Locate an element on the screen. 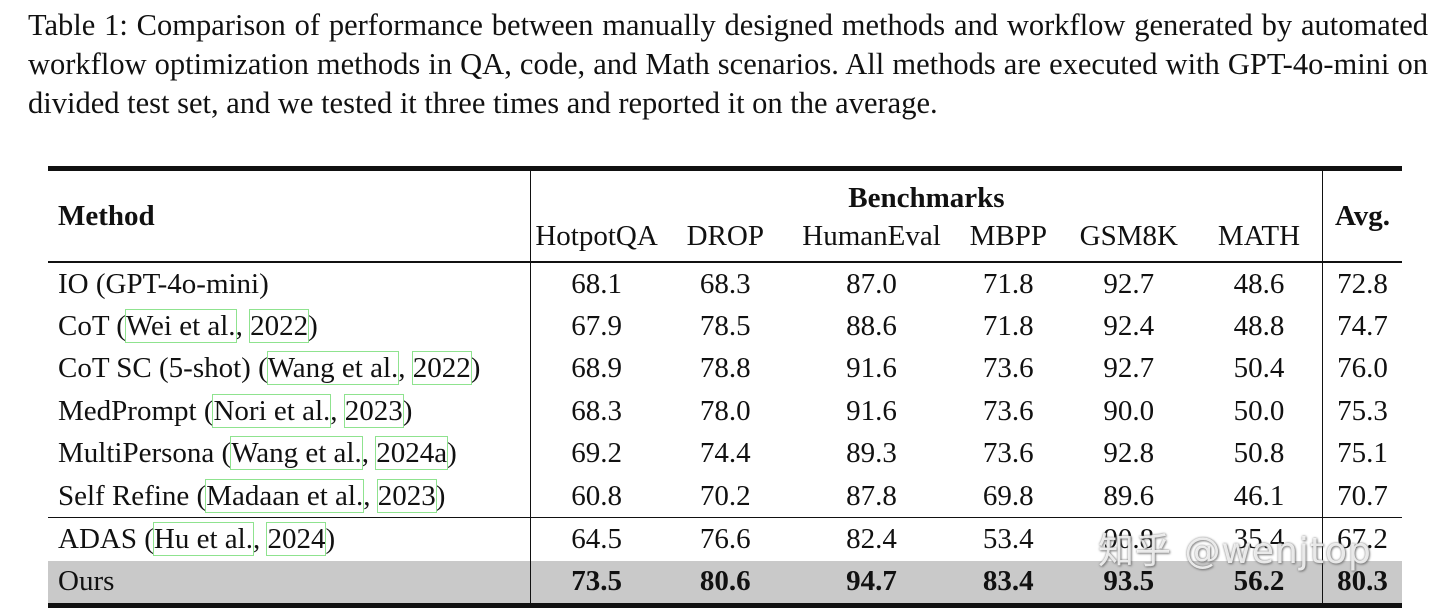 Image resolution: width=1440 pixels, height=616 pixels. score-cell: 73.5 is located at coordinates (596, 583).